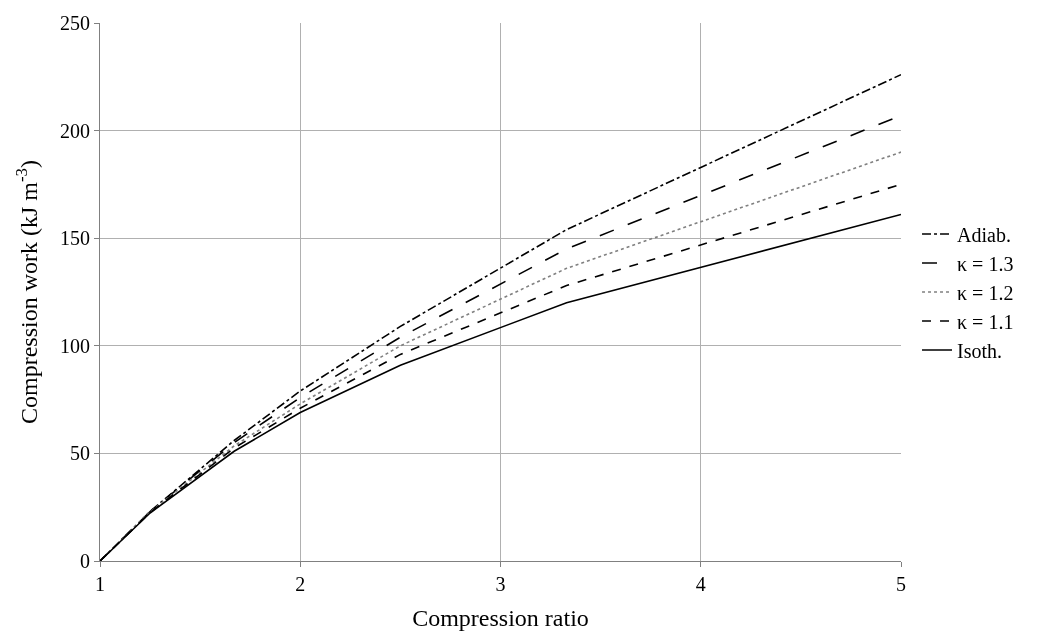 This screenshot has height=639, width=1051. I want to click on y-tick-label: 50, so click(80, 453).